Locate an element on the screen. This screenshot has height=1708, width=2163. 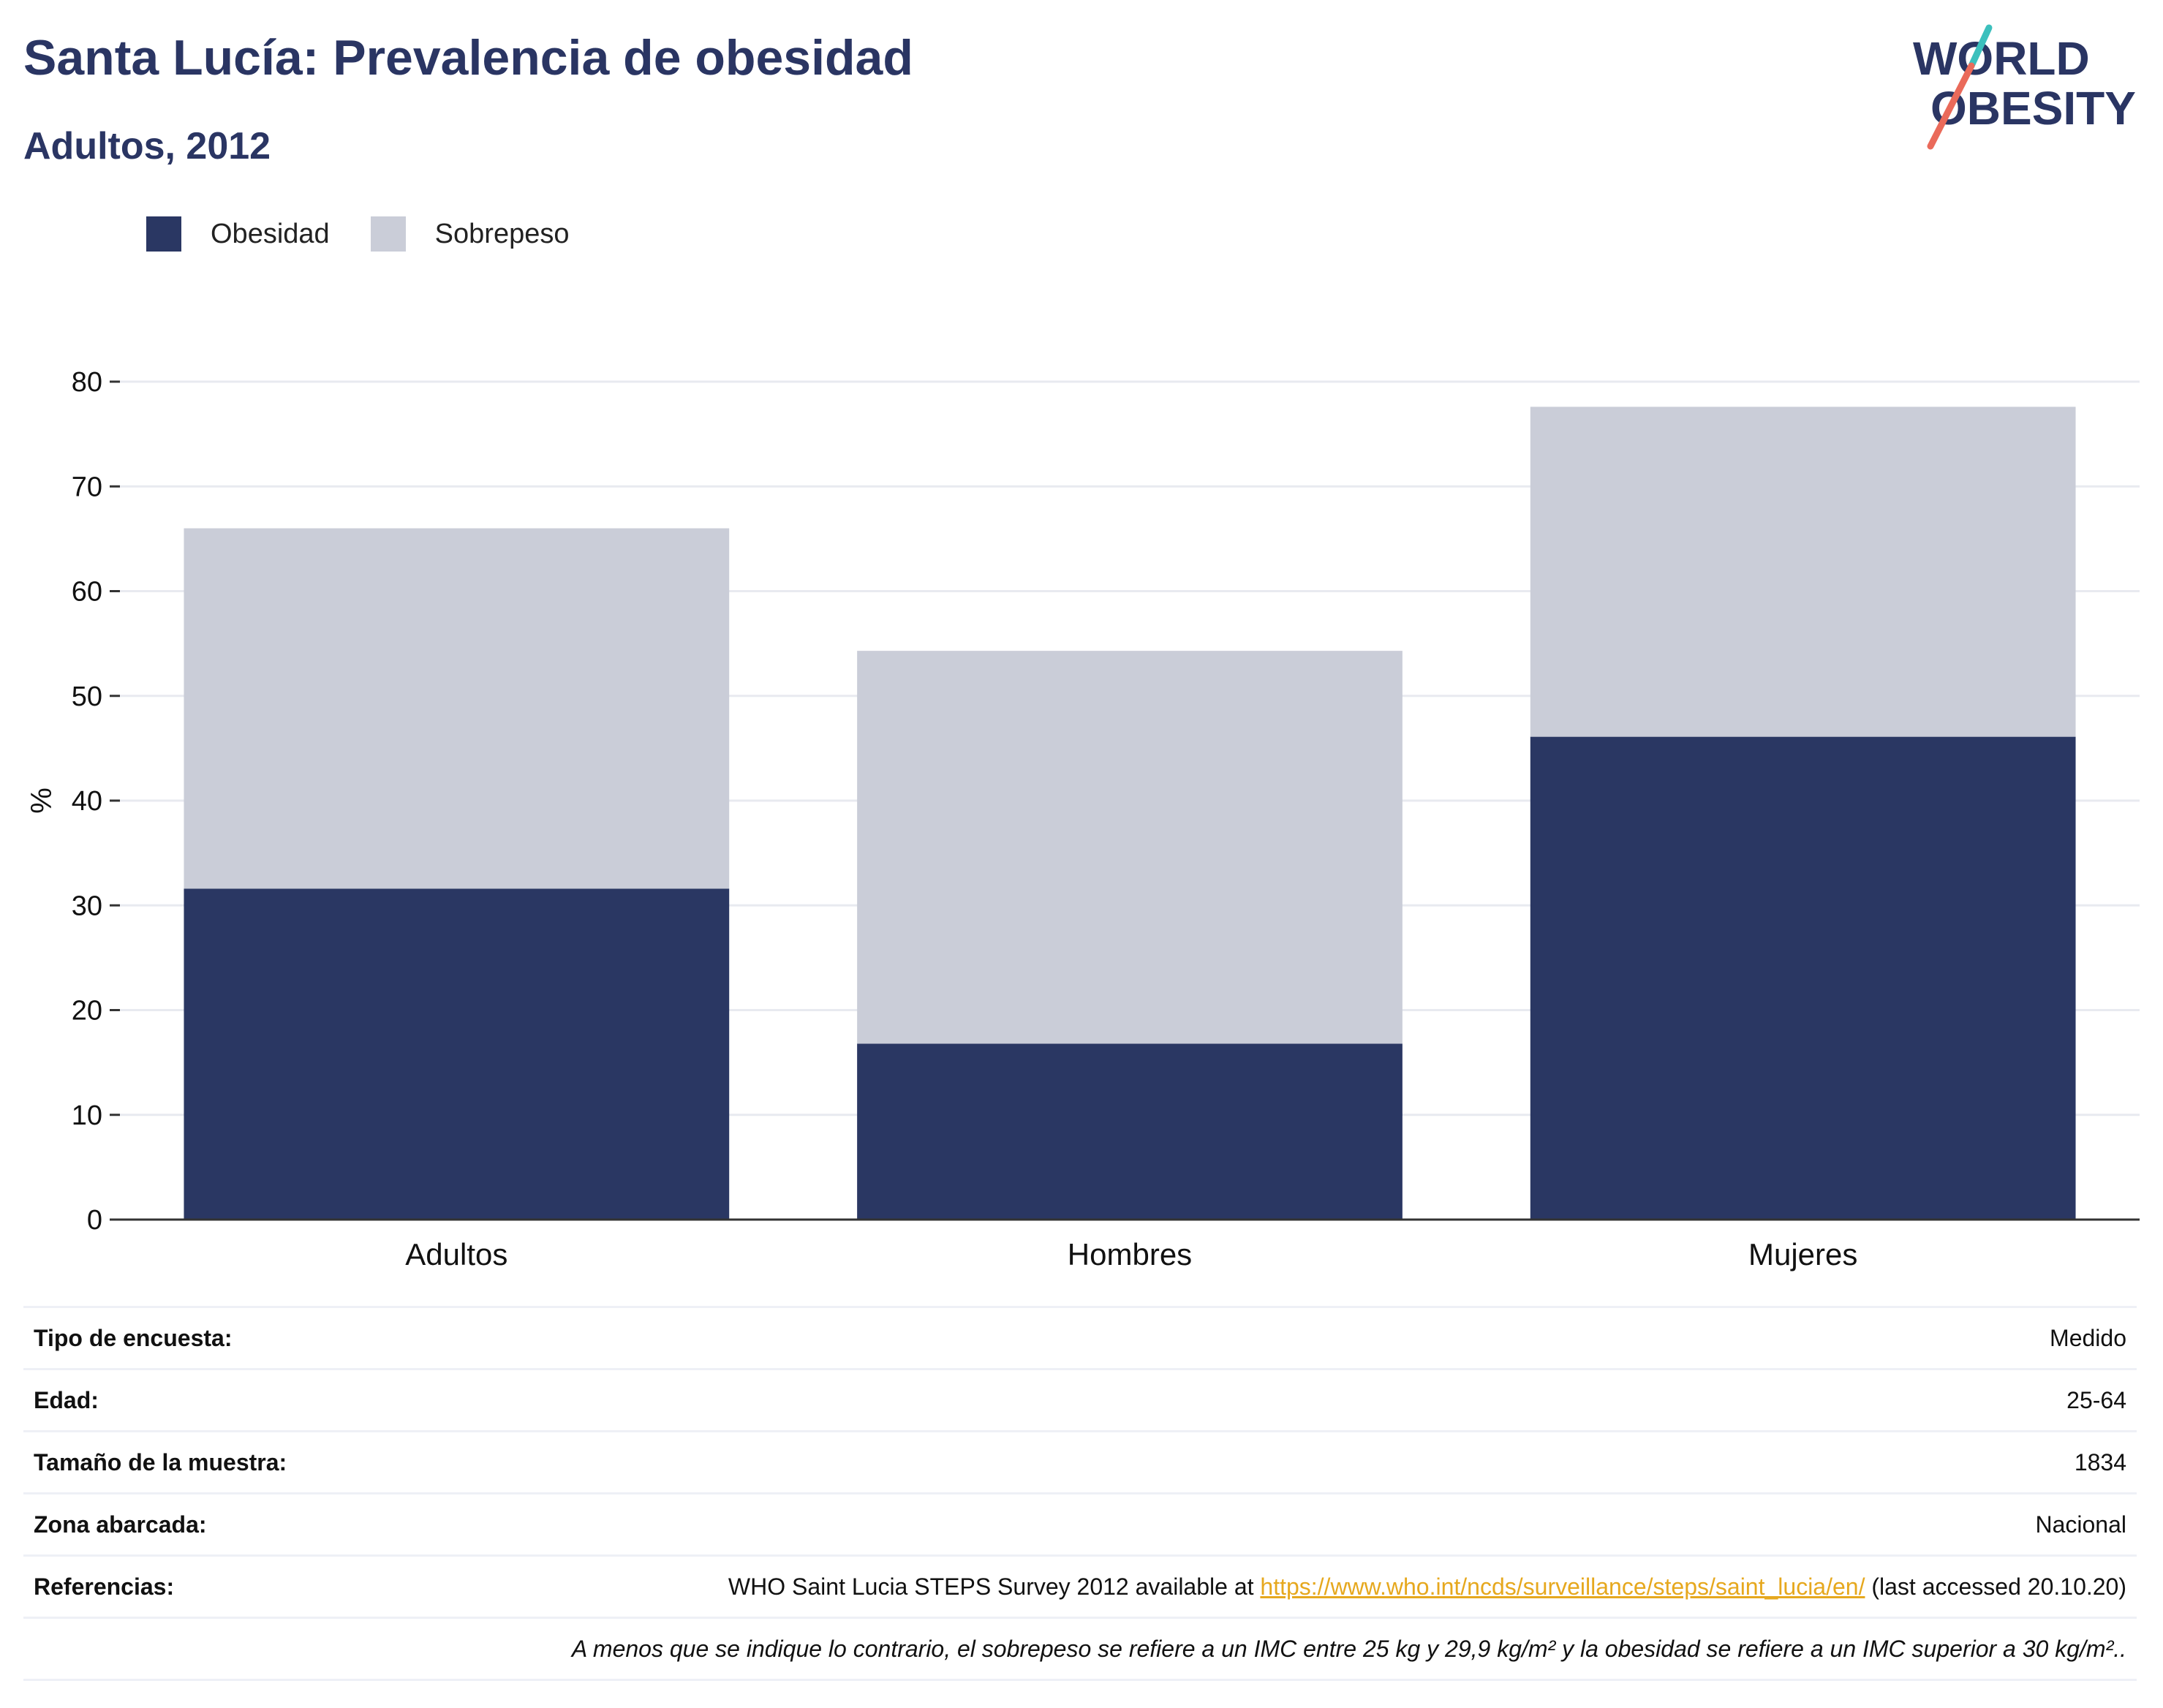
info-row-tipo: Tipo de encuesta: Medido is located at coordinates (1080, 1337).